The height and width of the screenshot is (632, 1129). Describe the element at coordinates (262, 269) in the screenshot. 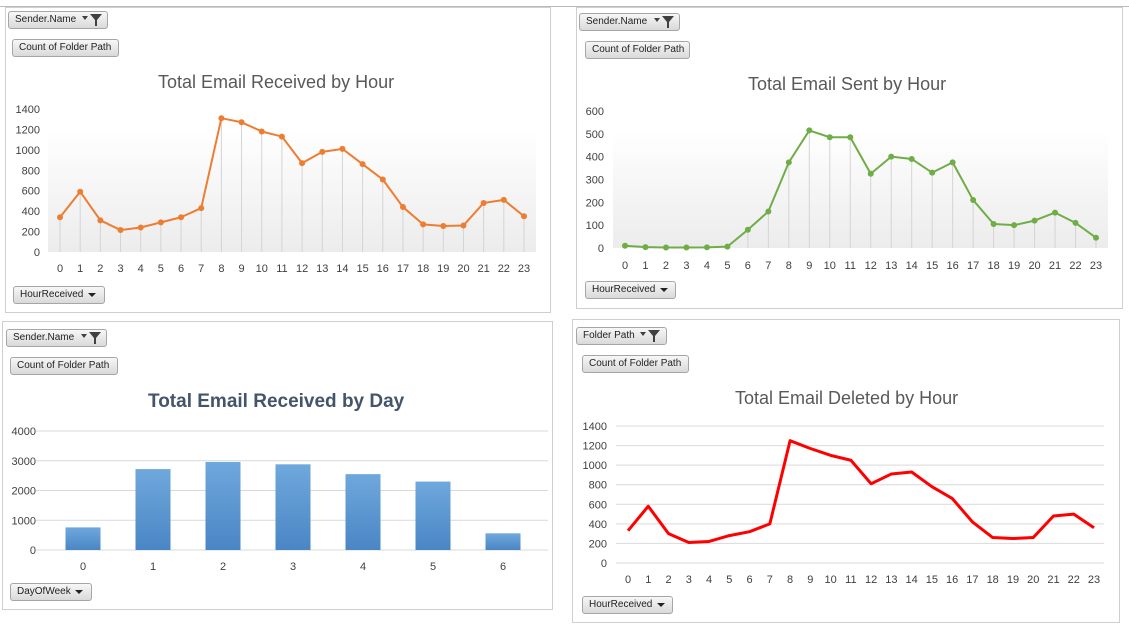

I see `x-tick-label: 10` at that location.